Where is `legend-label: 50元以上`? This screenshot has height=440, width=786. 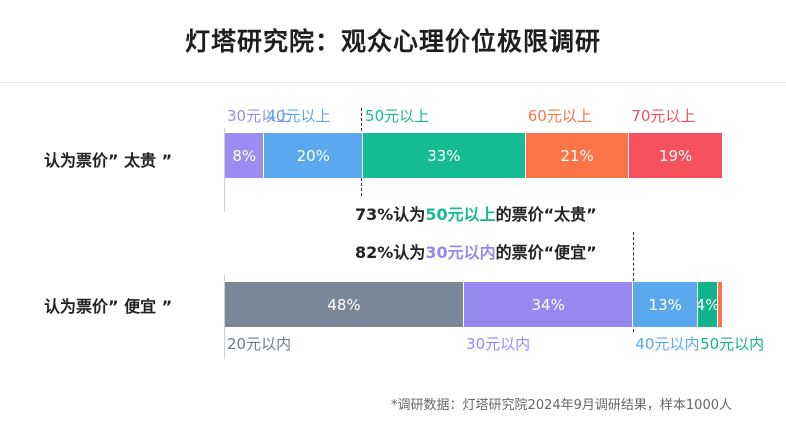 legend-label: 50元以上 is located at coordinates (397, 116).